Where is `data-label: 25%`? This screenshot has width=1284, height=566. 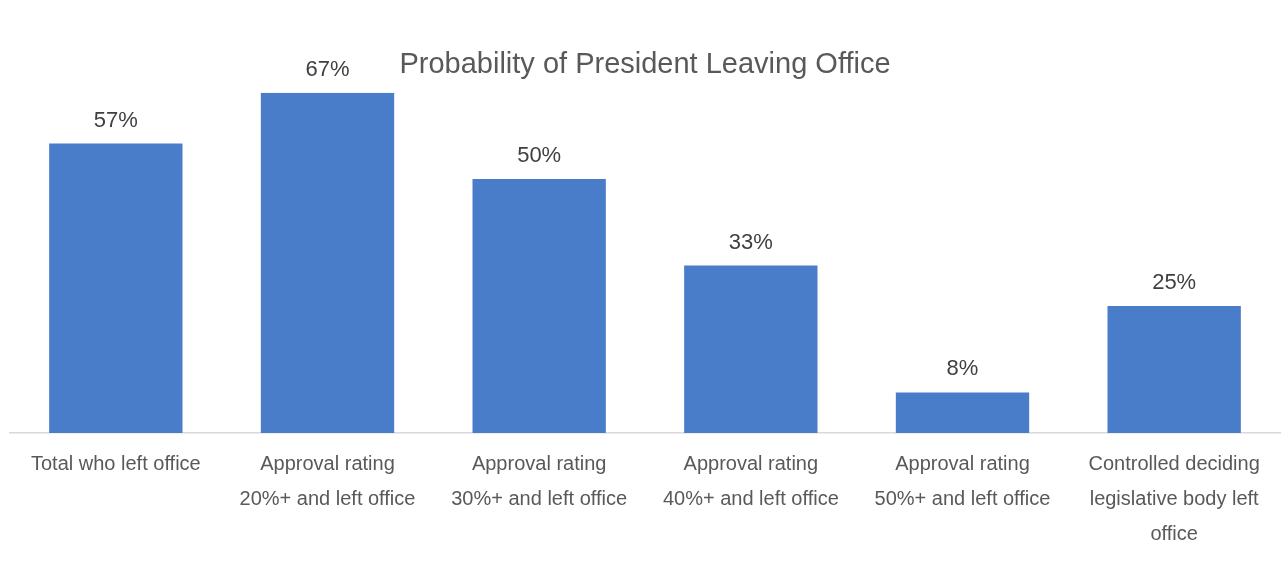
data-label: 25% is located at coordinates (1174, 282).